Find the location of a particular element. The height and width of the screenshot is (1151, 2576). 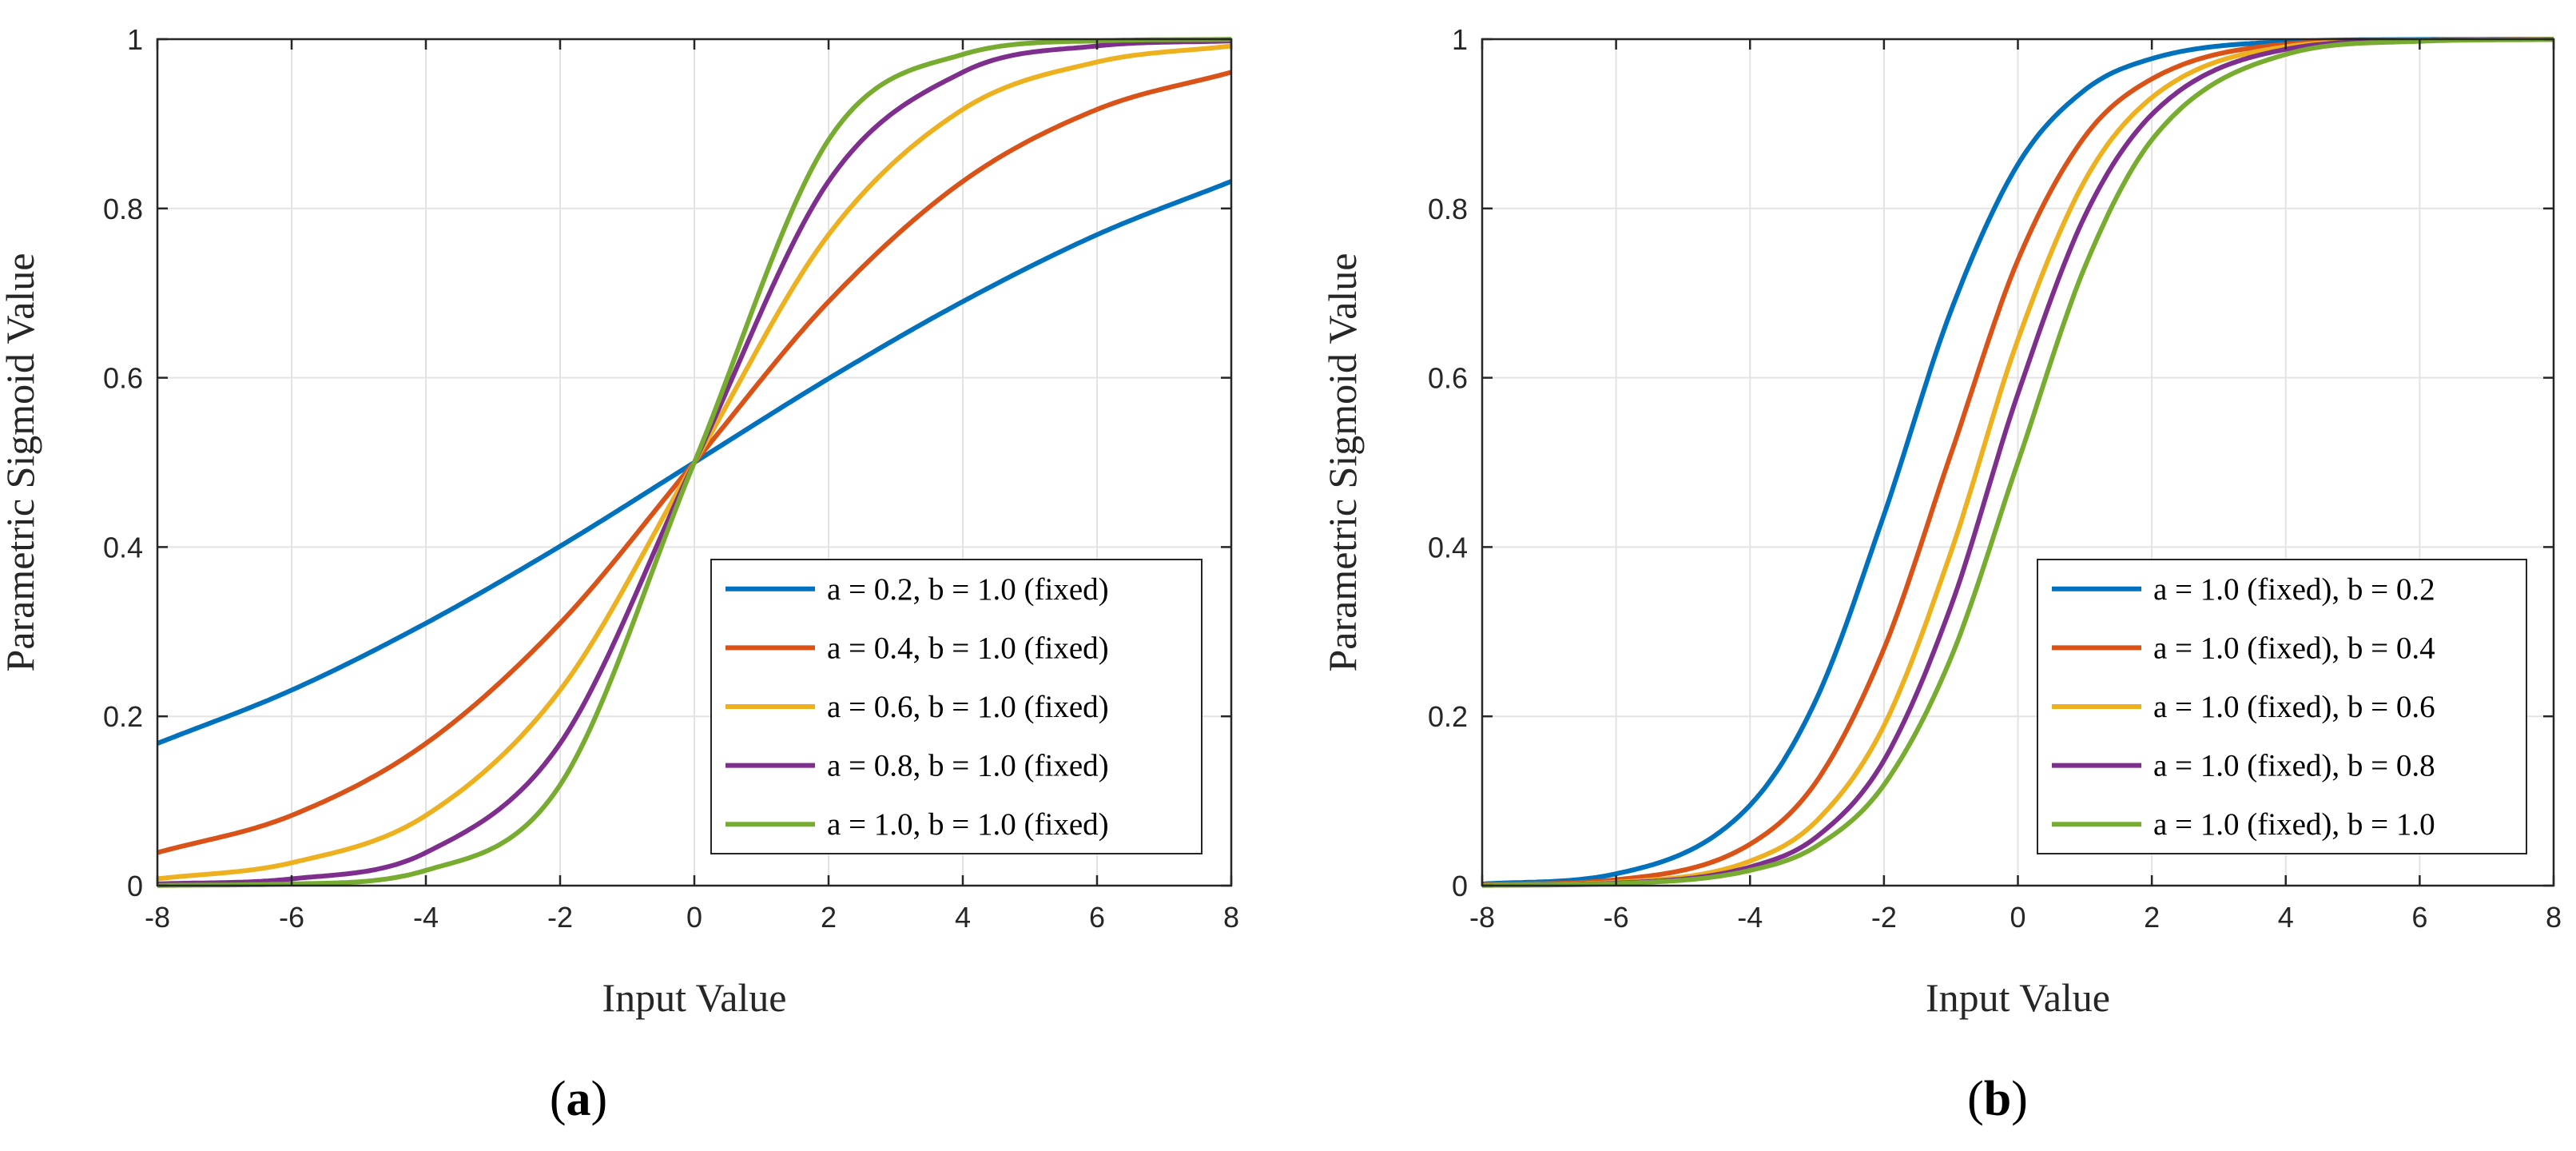

panel-label-letter: b is located at coordinates (1997, 1099).